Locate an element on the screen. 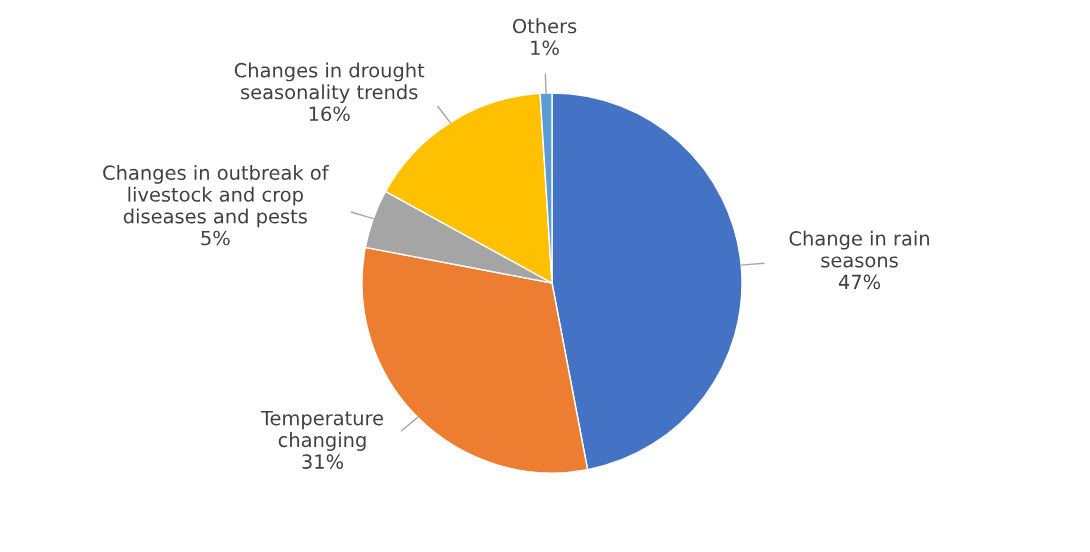 The height and width of the screenshot is (552, 1090). data-label: 31% is located at coordinates (323, 461).